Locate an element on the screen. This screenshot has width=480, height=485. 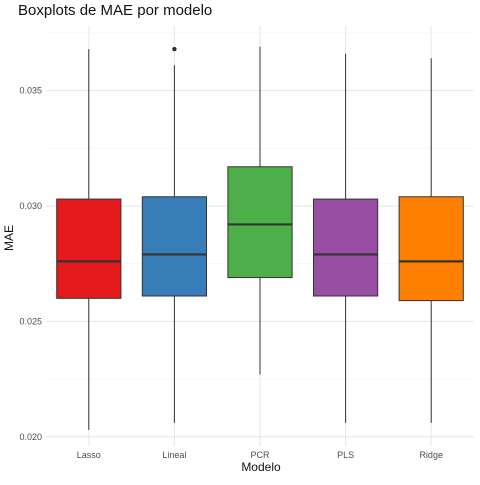
y-tick-label: 0.020 is located at coordinates (30, 437).